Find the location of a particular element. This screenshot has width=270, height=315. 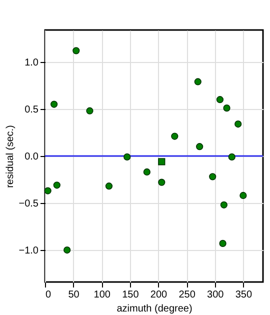

x-tick-label: 0 is located at coordinates (49, 295).